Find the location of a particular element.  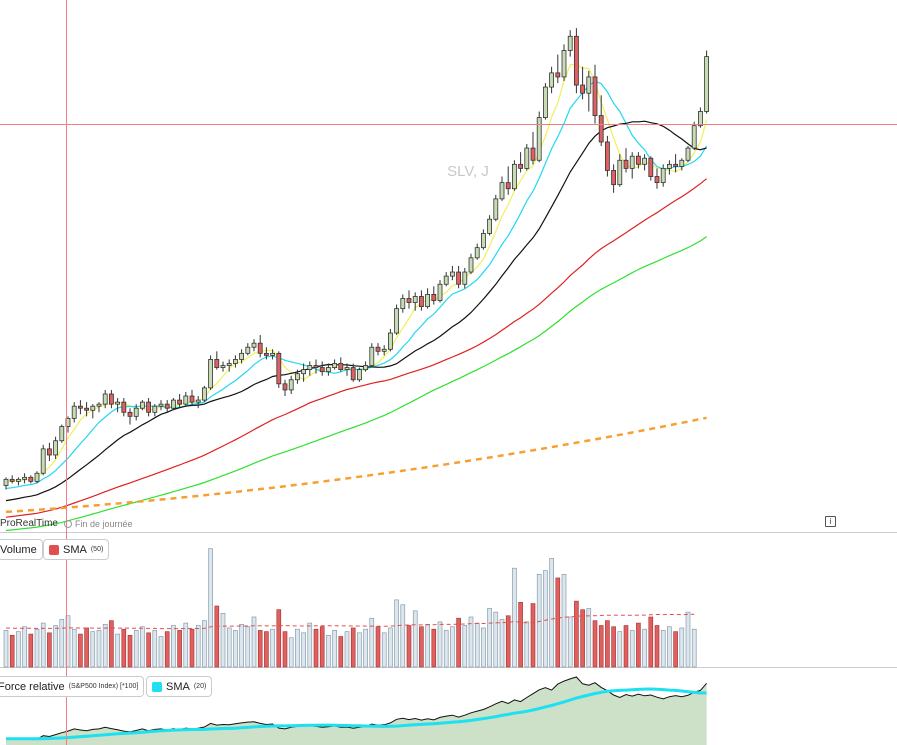

rs-sma-name: SMA is located at coordinates (178, 686).